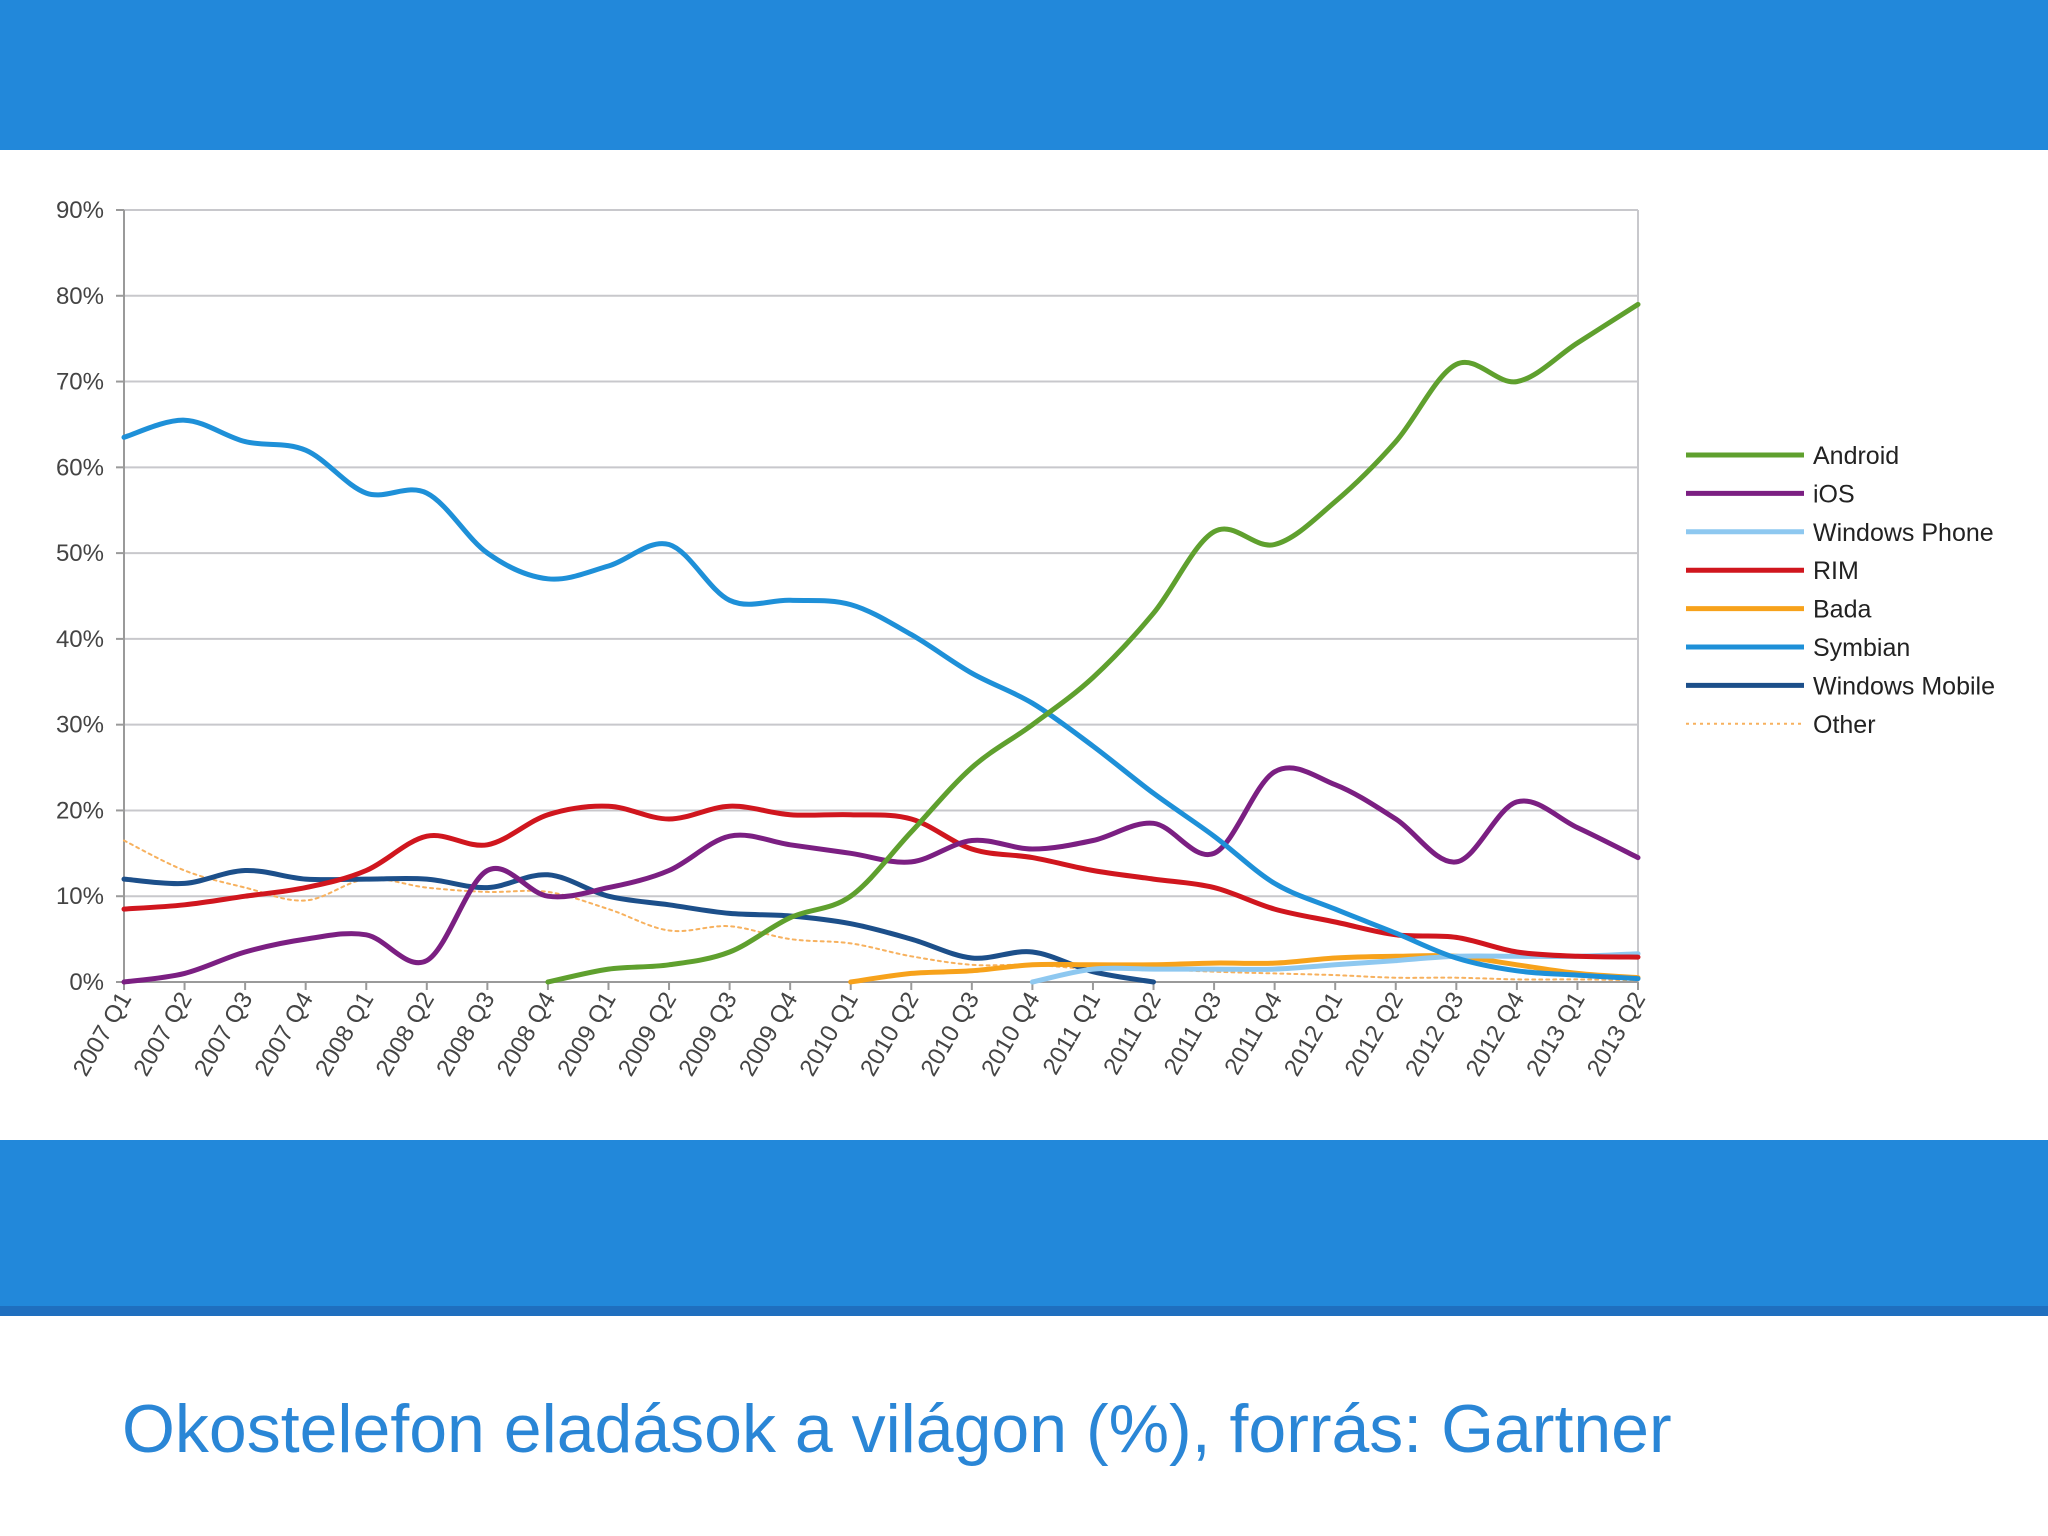 This screenshot has height=1536, width=2048. Describe the element at coordinates (638, 926) in the screenshot. I see `series-line-windows-mobile` at that location.